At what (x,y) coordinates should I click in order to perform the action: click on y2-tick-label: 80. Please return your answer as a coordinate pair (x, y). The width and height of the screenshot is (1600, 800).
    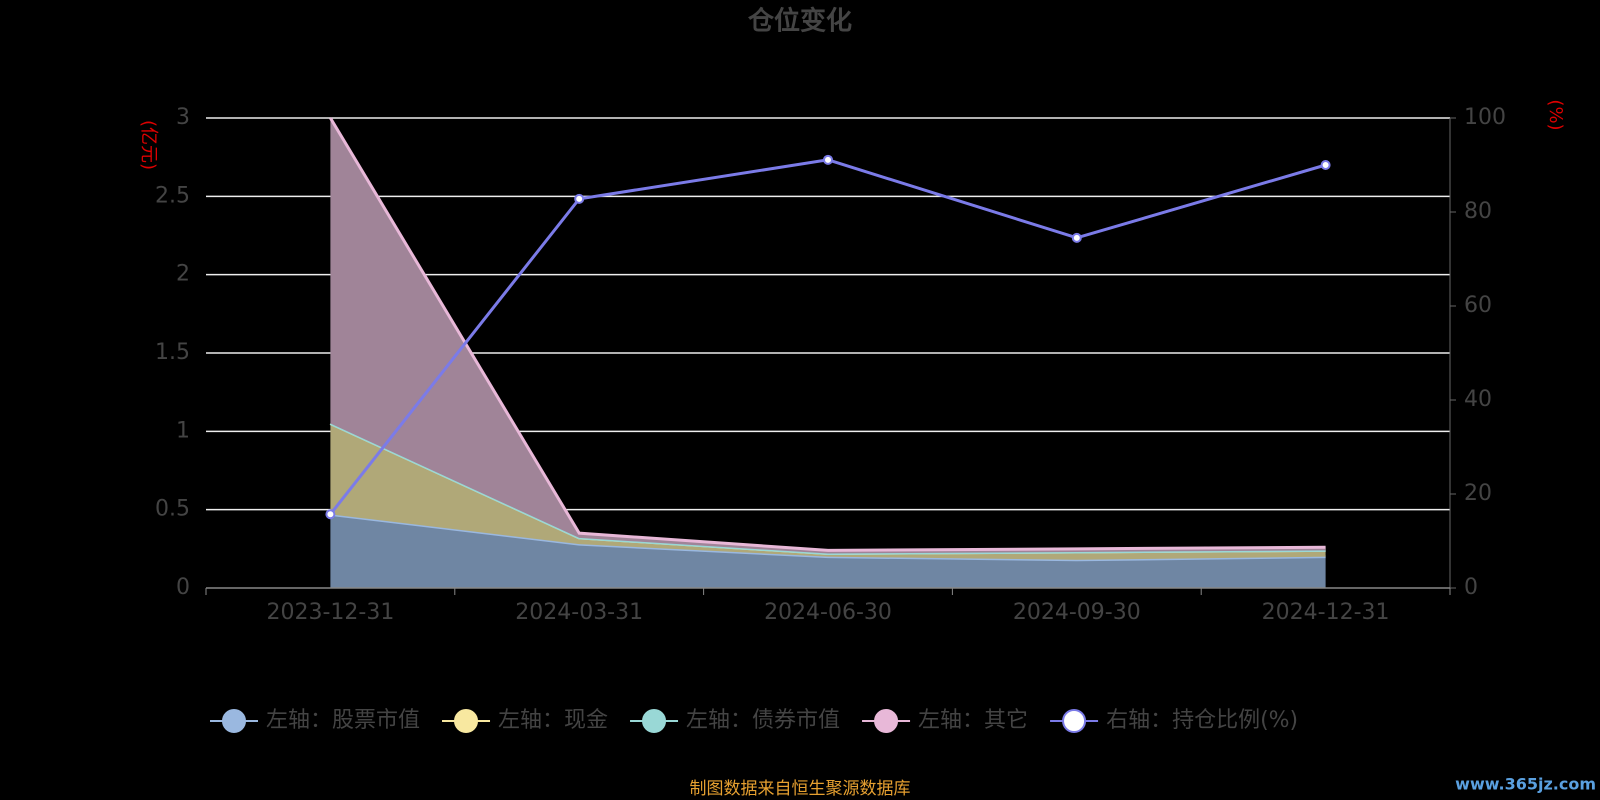
    Looking at the image, I should click on (1478, 211).